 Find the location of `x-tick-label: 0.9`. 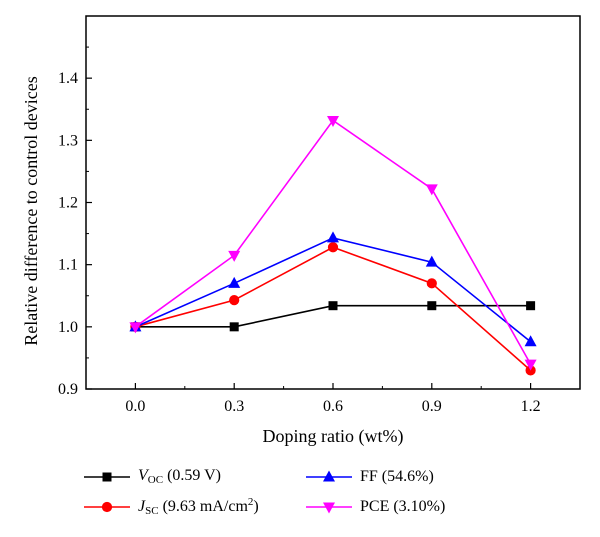

x-tick-label: 0.9 is located at coordinates (432, 406).